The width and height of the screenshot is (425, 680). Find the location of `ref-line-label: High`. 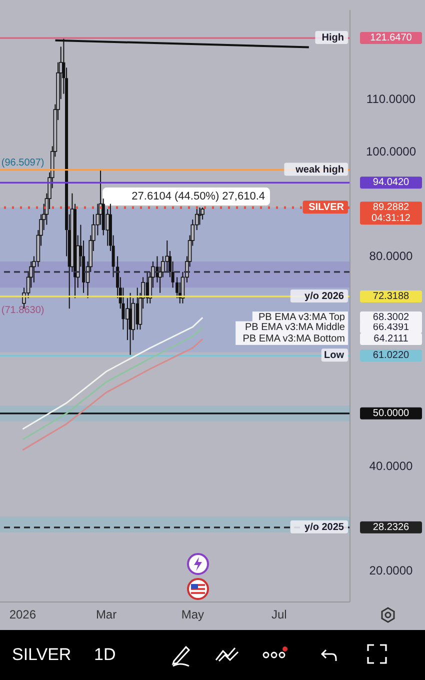

ref-line-label: High is located at coordinates (333, 38).